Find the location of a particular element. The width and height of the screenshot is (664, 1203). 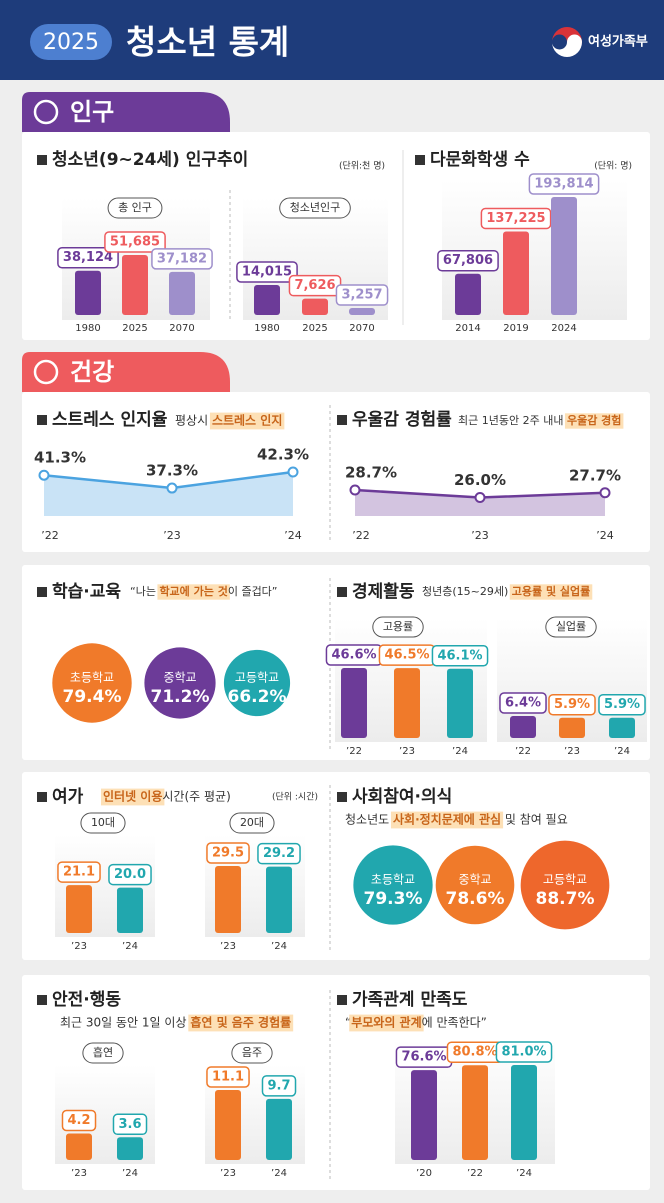

value-label: 3,257 is located at coordinates (361, 295).